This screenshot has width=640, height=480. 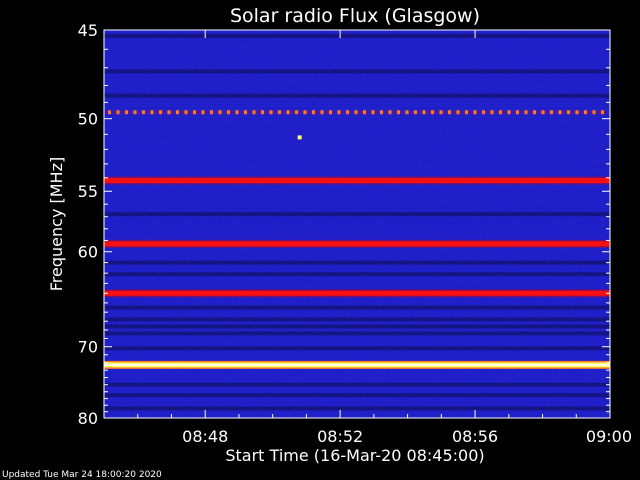 I want to click on chart-title: Solar radio Flux (Glasgow), so click(x=355, y=16).